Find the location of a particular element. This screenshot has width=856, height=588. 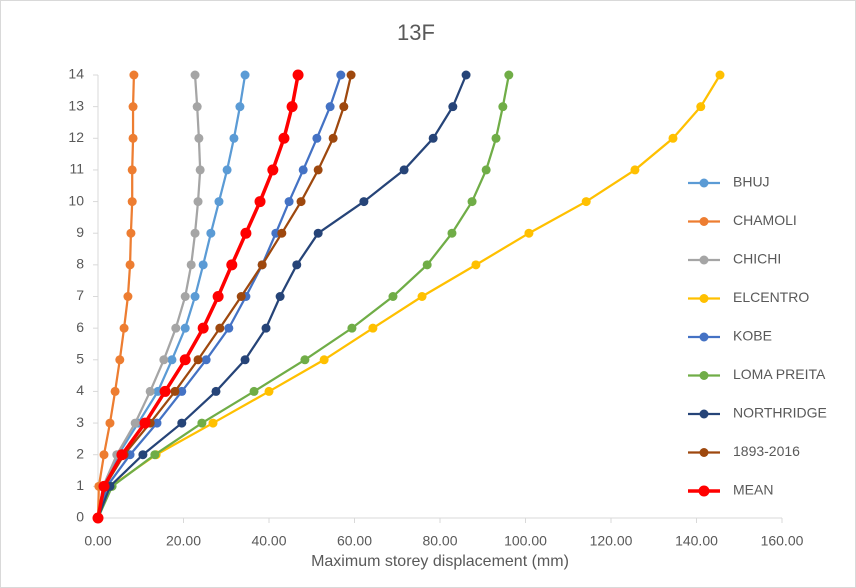

legend-label: CHICHI is located at coordinates (757, 259).